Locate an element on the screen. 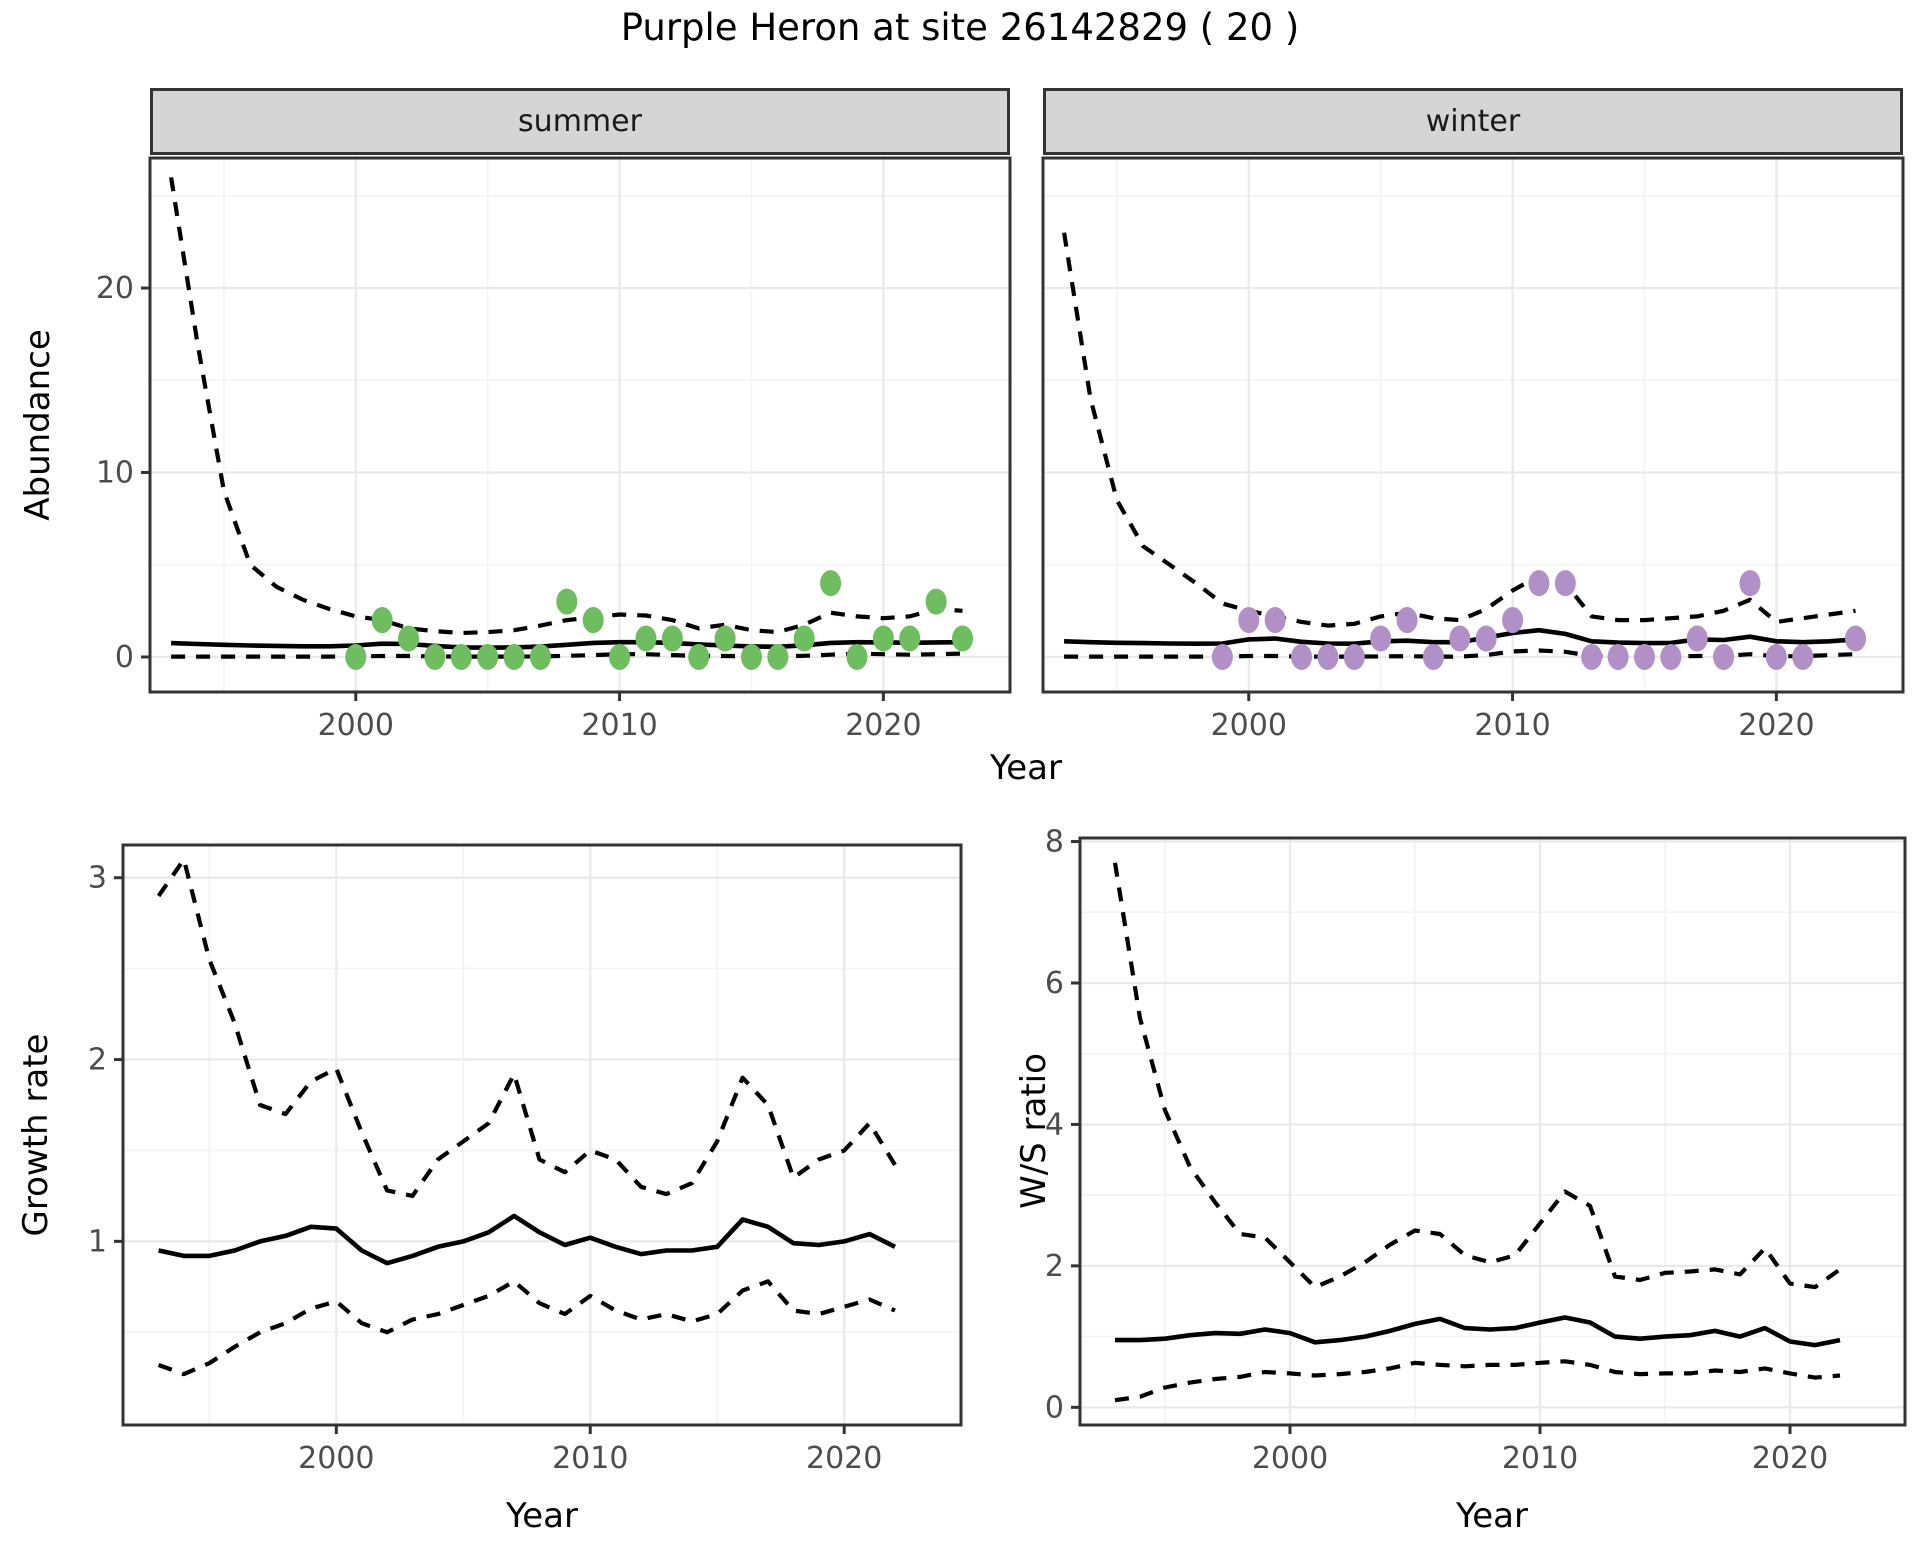 This screenshot has width=1920, height=1560. x-axis-title-year-top: Year is located at coordinates (1026, 768).